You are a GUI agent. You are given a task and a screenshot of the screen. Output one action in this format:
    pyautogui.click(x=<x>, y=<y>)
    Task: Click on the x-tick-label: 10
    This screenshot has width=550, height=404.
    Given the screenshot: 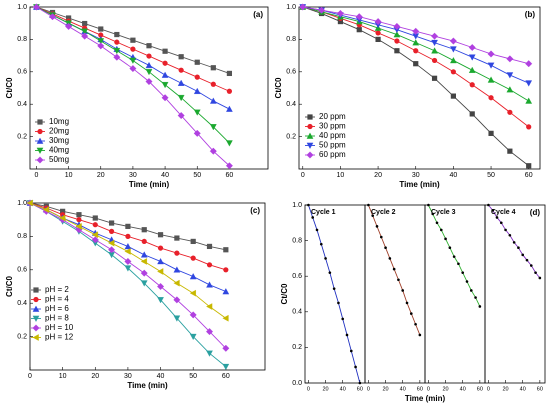 What is the action you would take?
    pyautogui.click(x=69, y=175)
    